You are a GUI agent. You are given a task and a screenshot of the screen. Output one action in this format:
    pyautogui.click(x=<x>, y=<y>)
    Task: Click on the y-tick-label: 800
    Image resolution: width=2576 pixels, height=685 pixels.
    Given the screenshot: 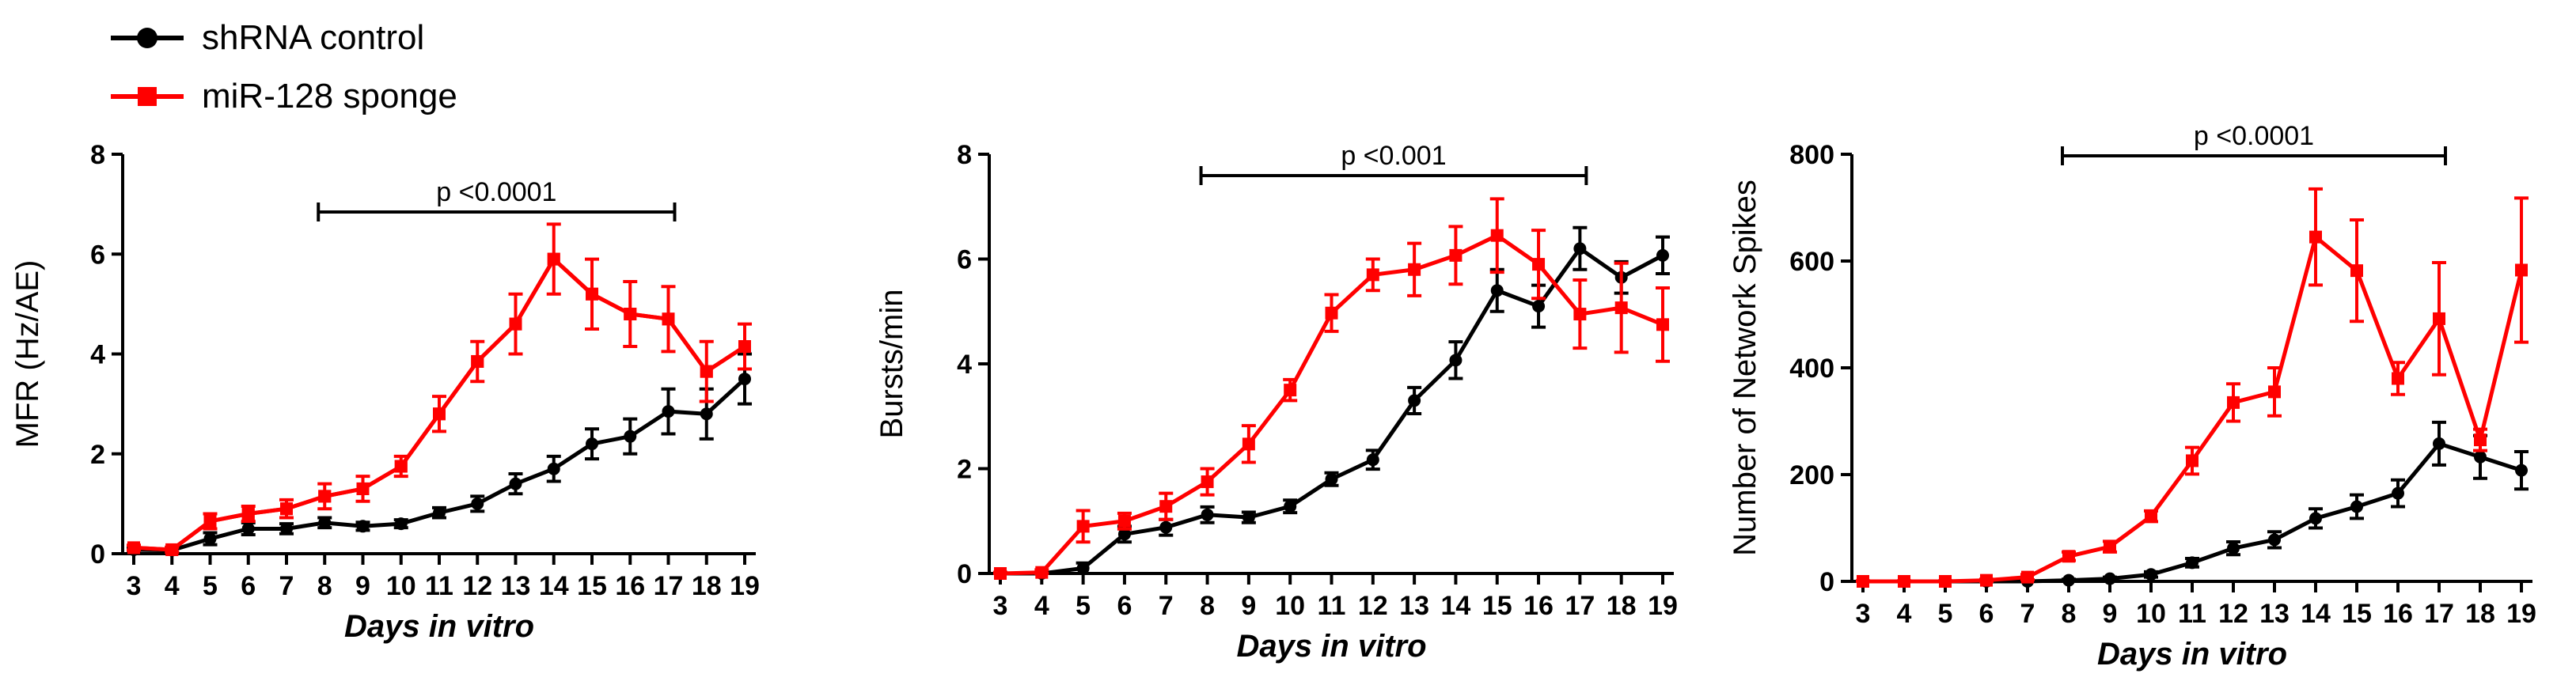 What is the action you would take?
    pyautogui.click(x=1811, y=155)
    